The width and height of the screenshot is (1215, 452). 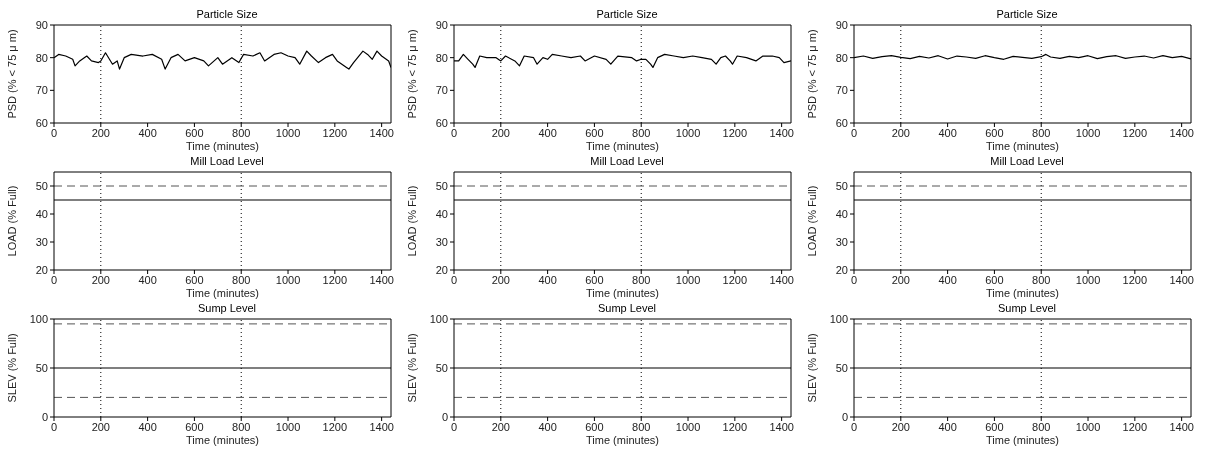 What do you see at coordinates (41, 57) in the screenshot?
I see `y-tick-label: 80` at bounding box center [41, 57].